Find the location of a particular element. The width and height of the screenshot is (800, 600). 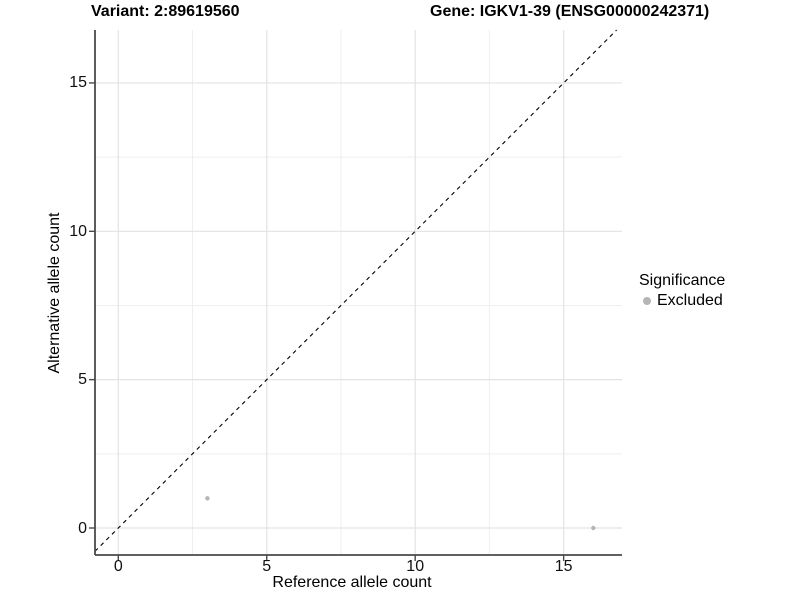

legend-item-label: Excluded is located at coordinates (690, 300).